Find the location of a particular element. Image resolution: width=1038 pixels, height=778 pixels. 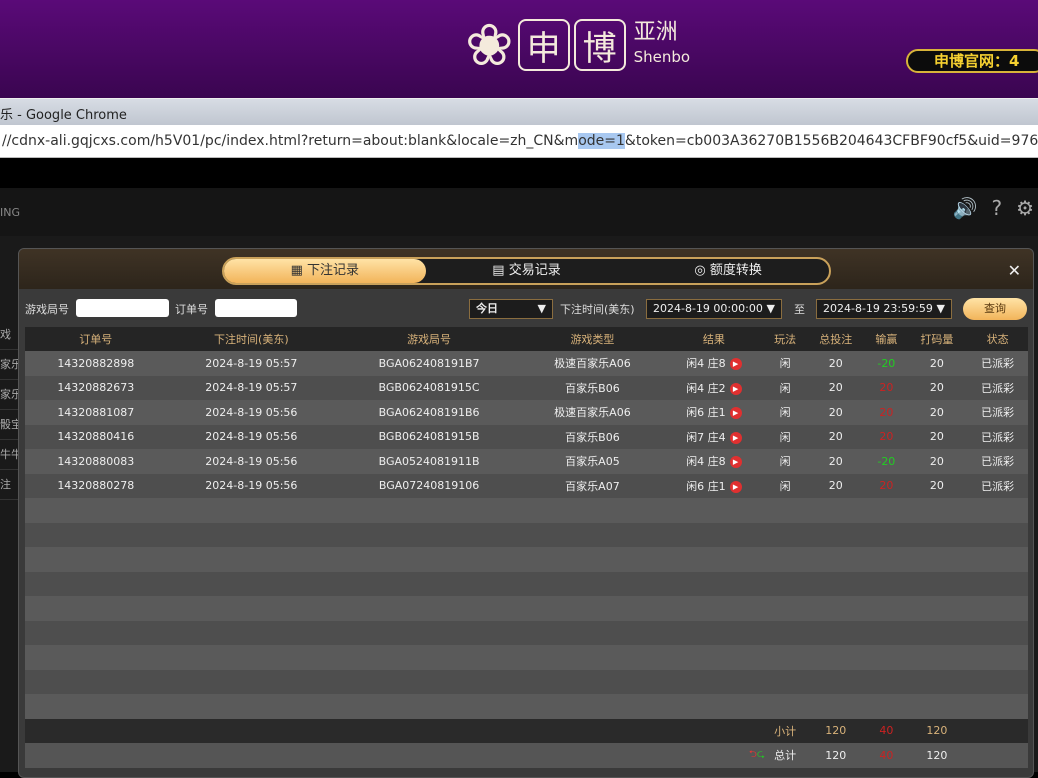

refresh-icon: ⮌⮎ is located at coordinates (756, 754).